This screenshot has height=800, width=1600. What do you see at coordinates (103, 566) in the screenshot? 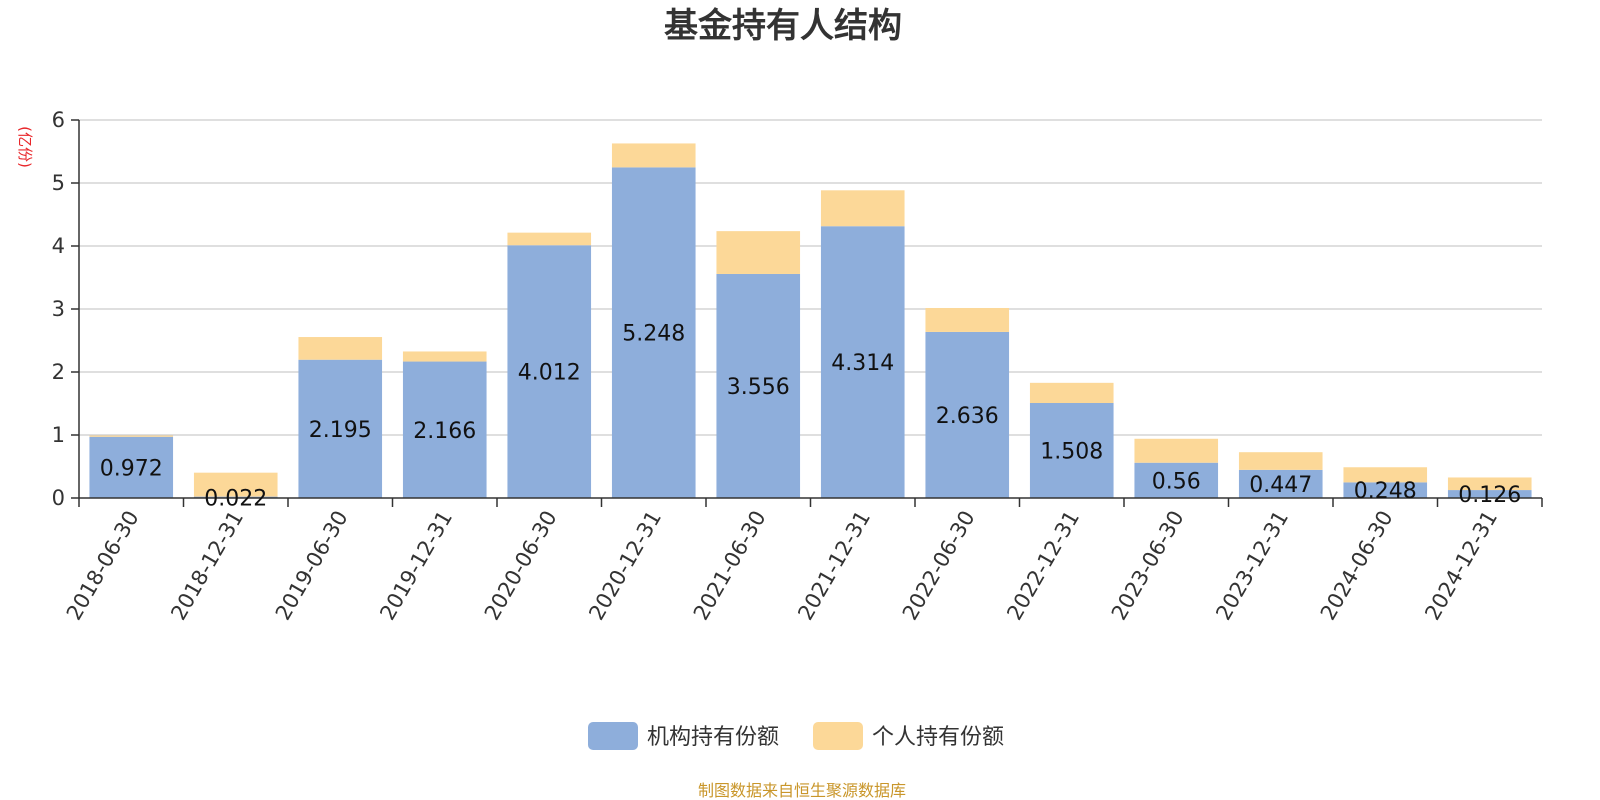
I see `x-tick-label-2018-06-30: 2018-06-30` at bounding box center [103, 566].